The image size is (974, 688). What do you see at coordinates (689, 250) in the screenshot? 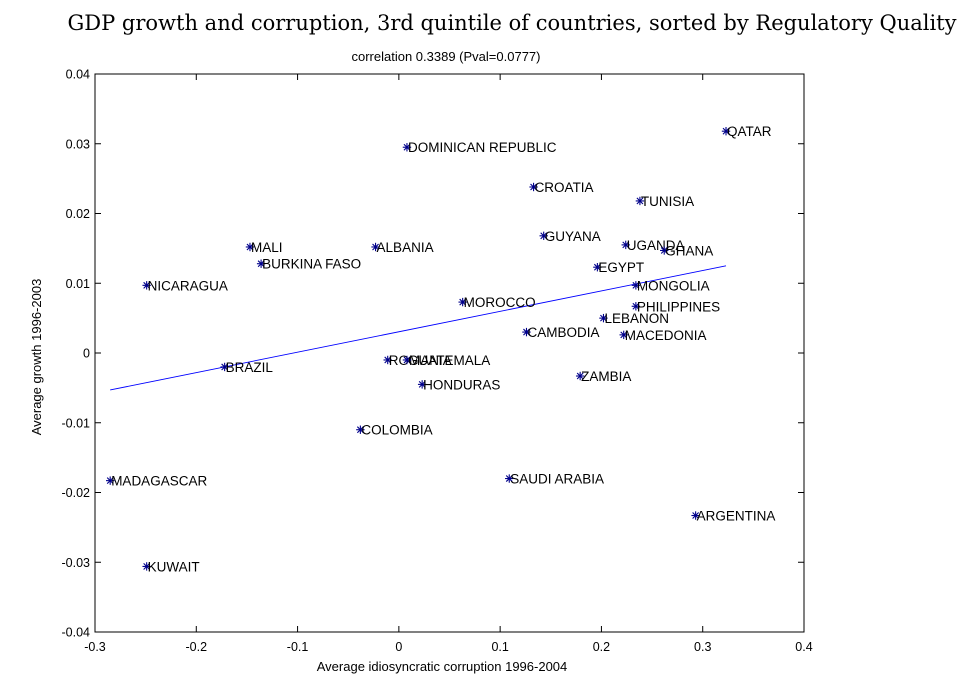
I see `point-label-ghana: GHANA` at bounding box center [689, 250].